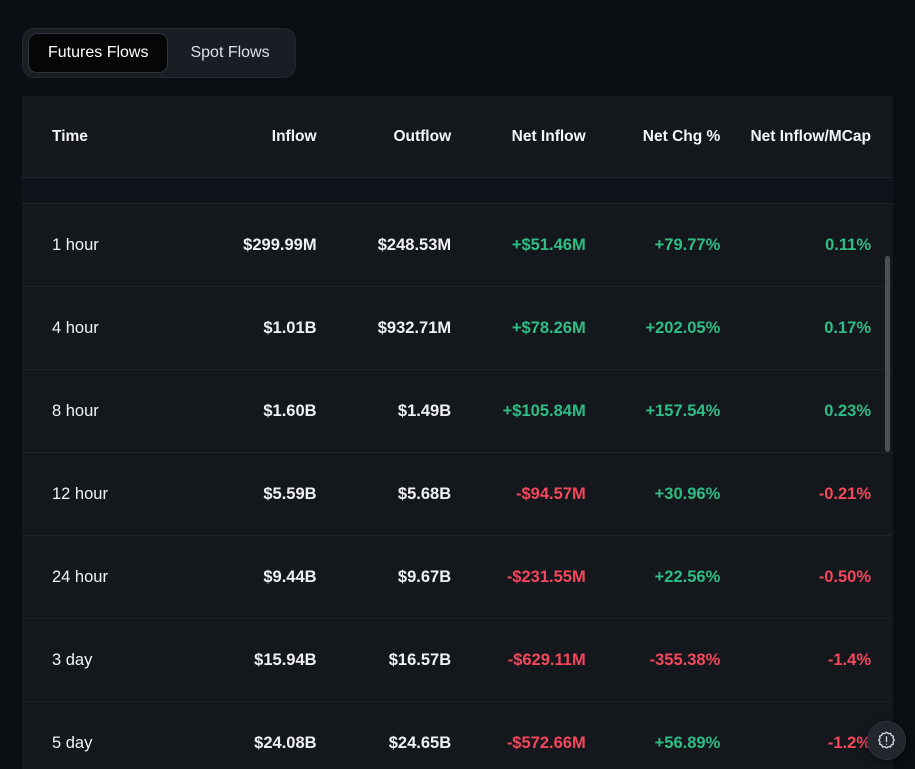 This screenshot has width=915, height=769. I want to click on cell-time: 24 hour, so click(80, 576).